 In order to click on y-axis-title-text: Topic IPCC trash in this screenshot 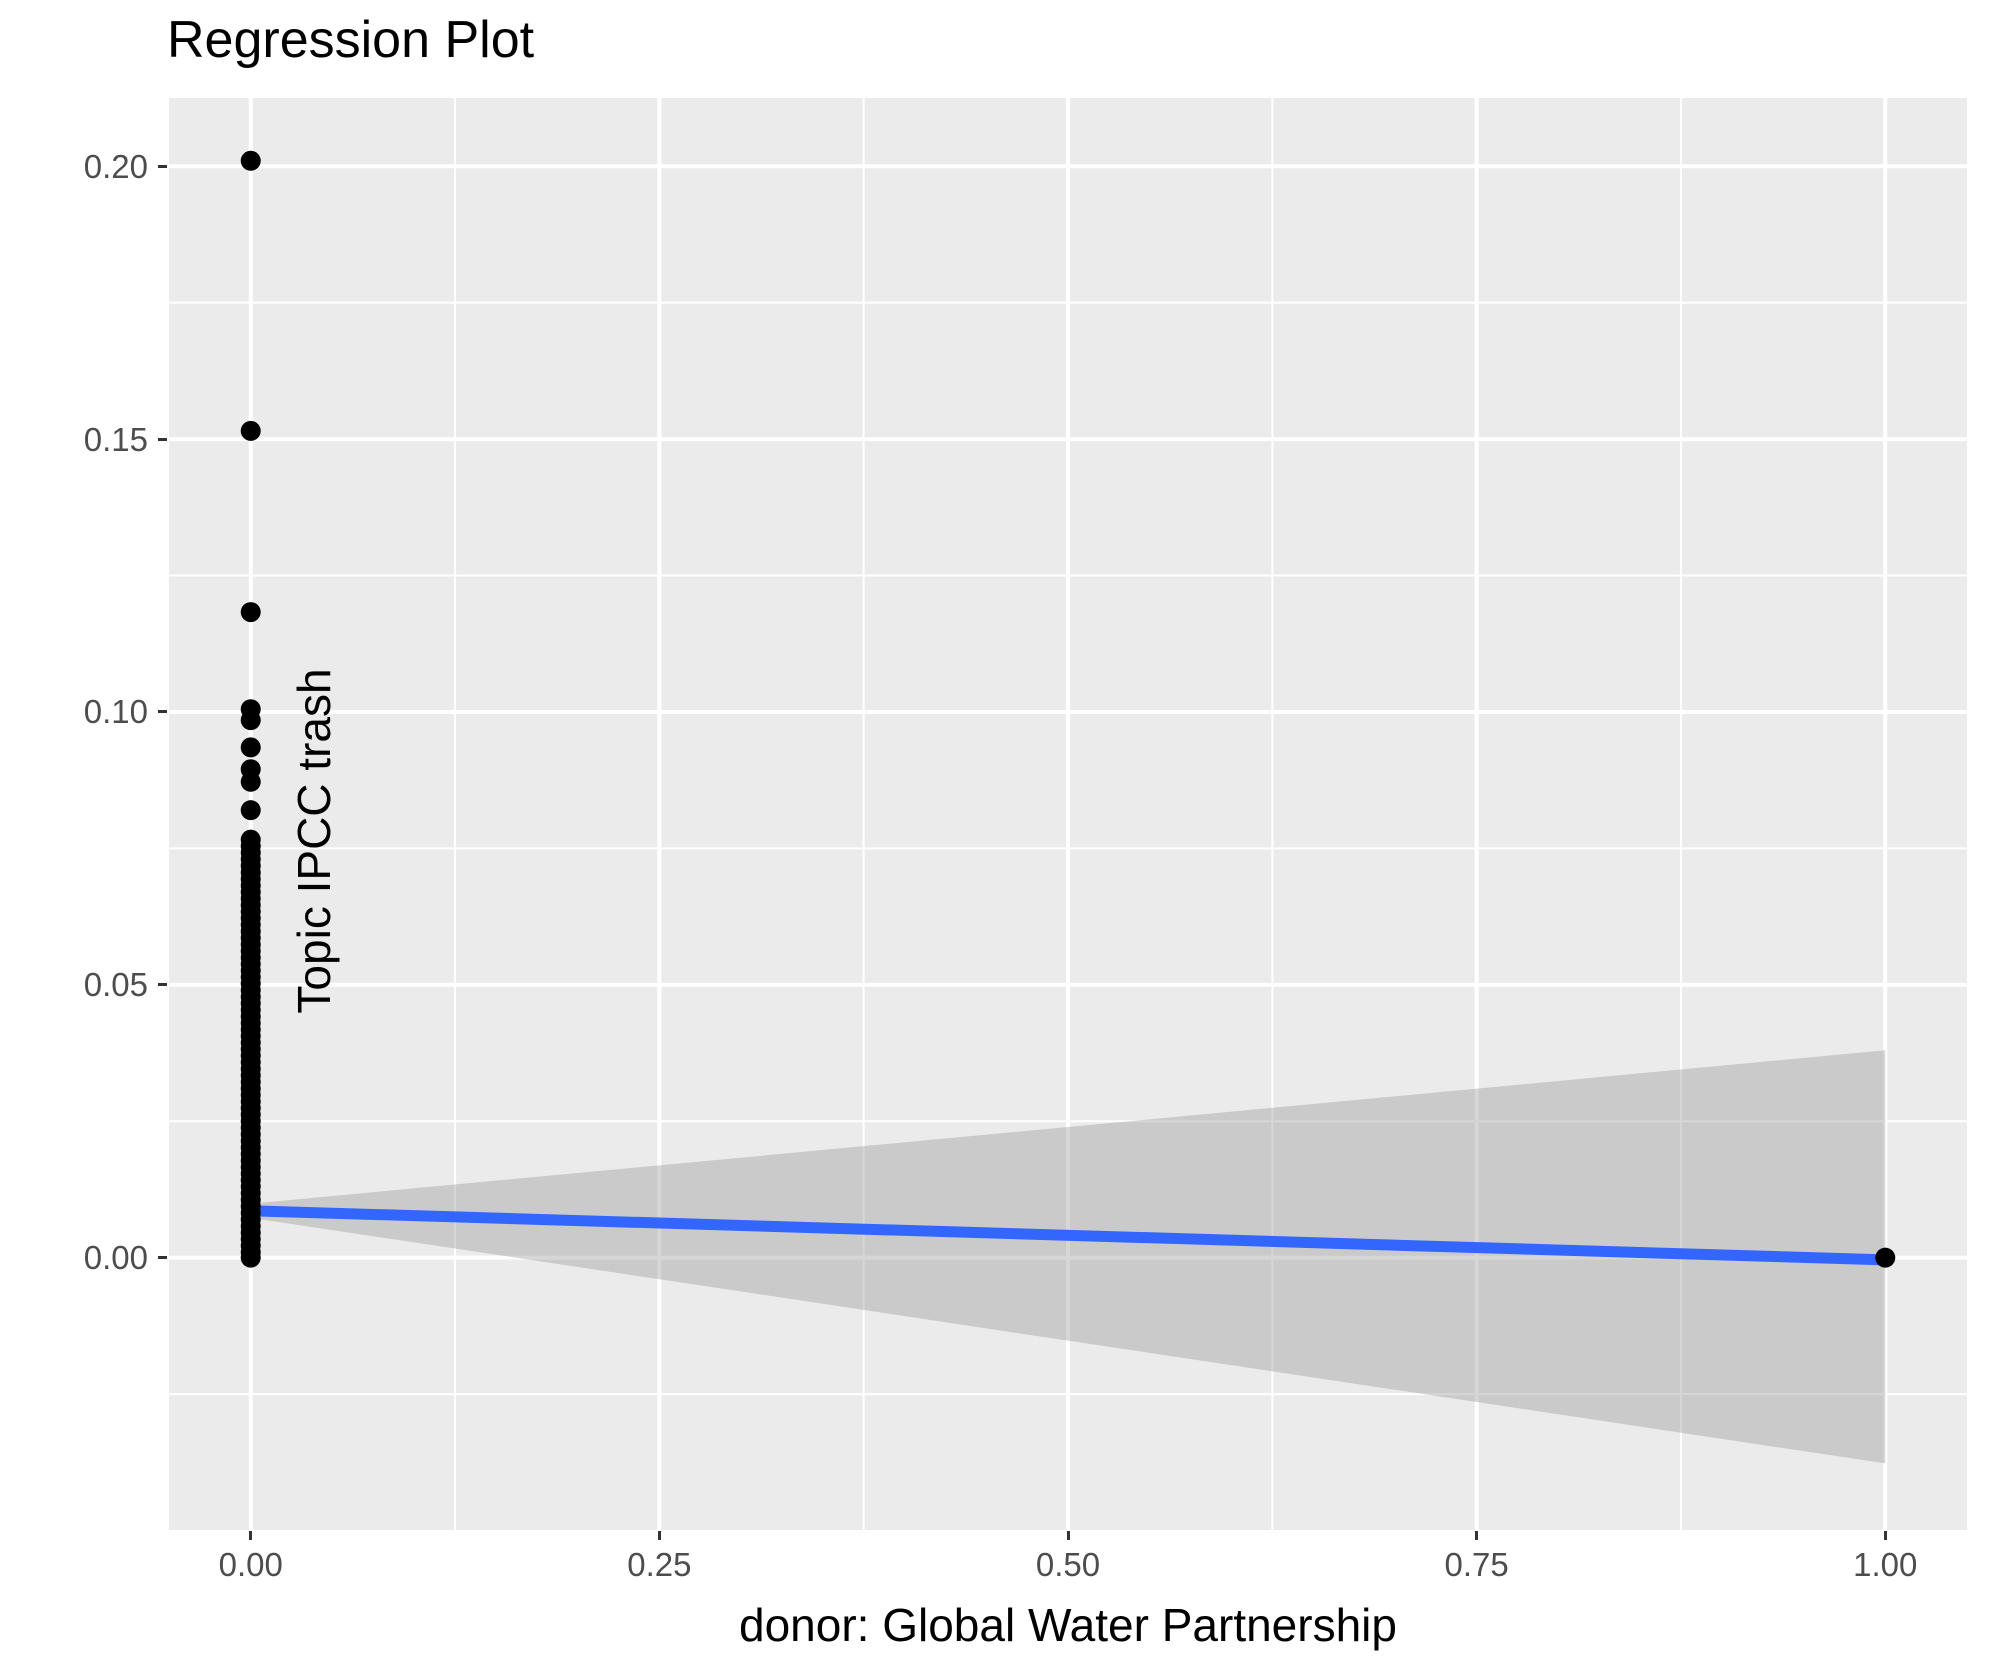, I will do `click(314, 841)`.